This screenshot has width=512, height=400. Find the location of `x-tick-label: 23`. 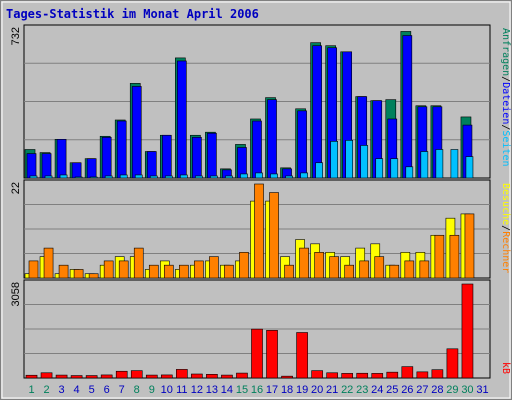

x-tick-label: 23 is located at coordinates (362, 390).